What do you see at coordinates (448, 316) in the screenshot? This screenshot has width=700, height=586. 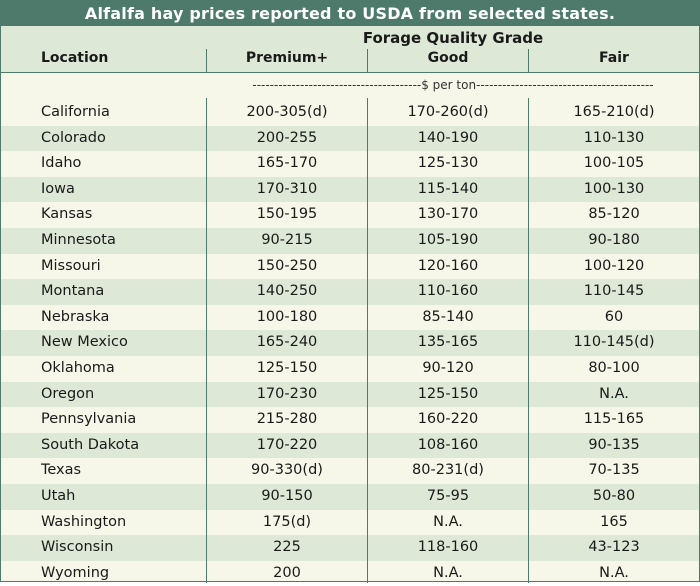 I see `cell-good: 85-140` at bounding box center [448, 316].